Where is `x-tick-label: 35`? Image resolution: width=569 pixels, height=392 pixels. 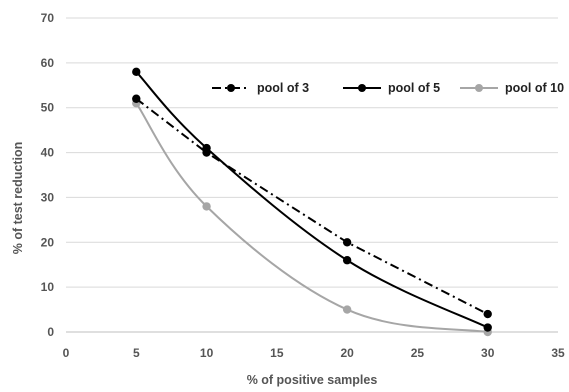 x-tick-label: 35 is located at coordinates (558, 353).